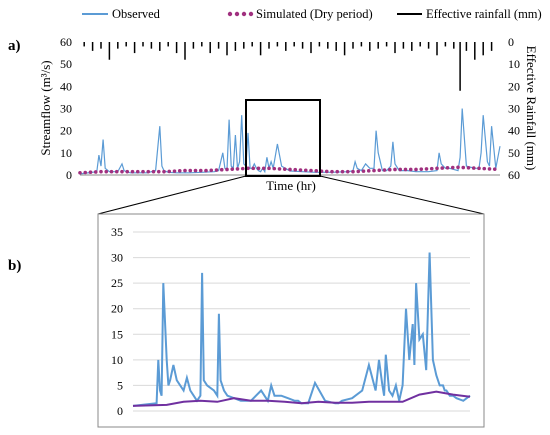 The image size is (550, 435). Describe the element at coordinates (484, 14) in the screenshot. I see `legend-label-rainfall: Effective rainfall (mm)` at that location.